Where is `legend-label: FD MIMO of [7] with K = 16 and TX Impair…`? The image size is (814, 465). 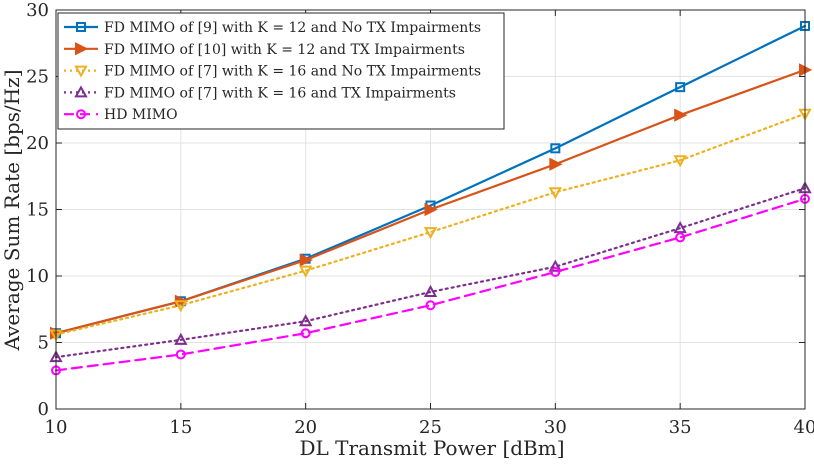
legend-label: FD MIMO of [7] with K = 16 and TX Impair… is located at coordinates (280, 93).